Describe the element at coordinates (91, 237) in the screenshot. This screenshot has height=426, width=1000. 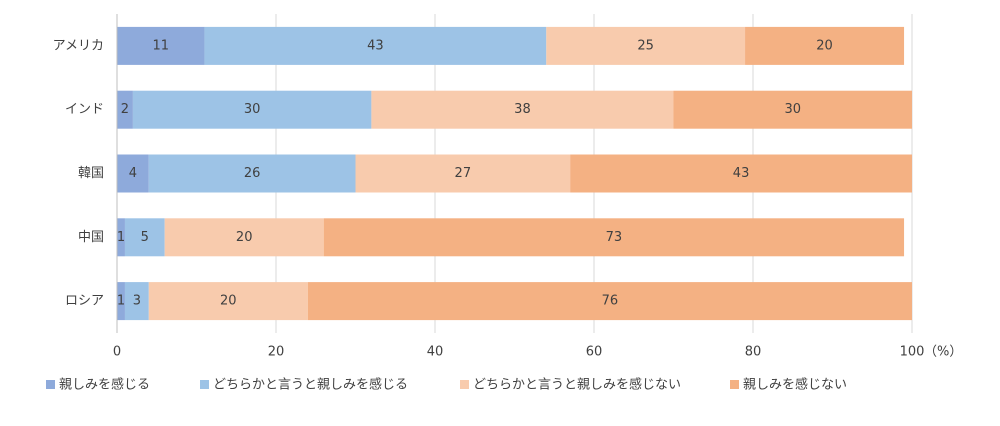
I see `y-tick-label: 中国` at that location.